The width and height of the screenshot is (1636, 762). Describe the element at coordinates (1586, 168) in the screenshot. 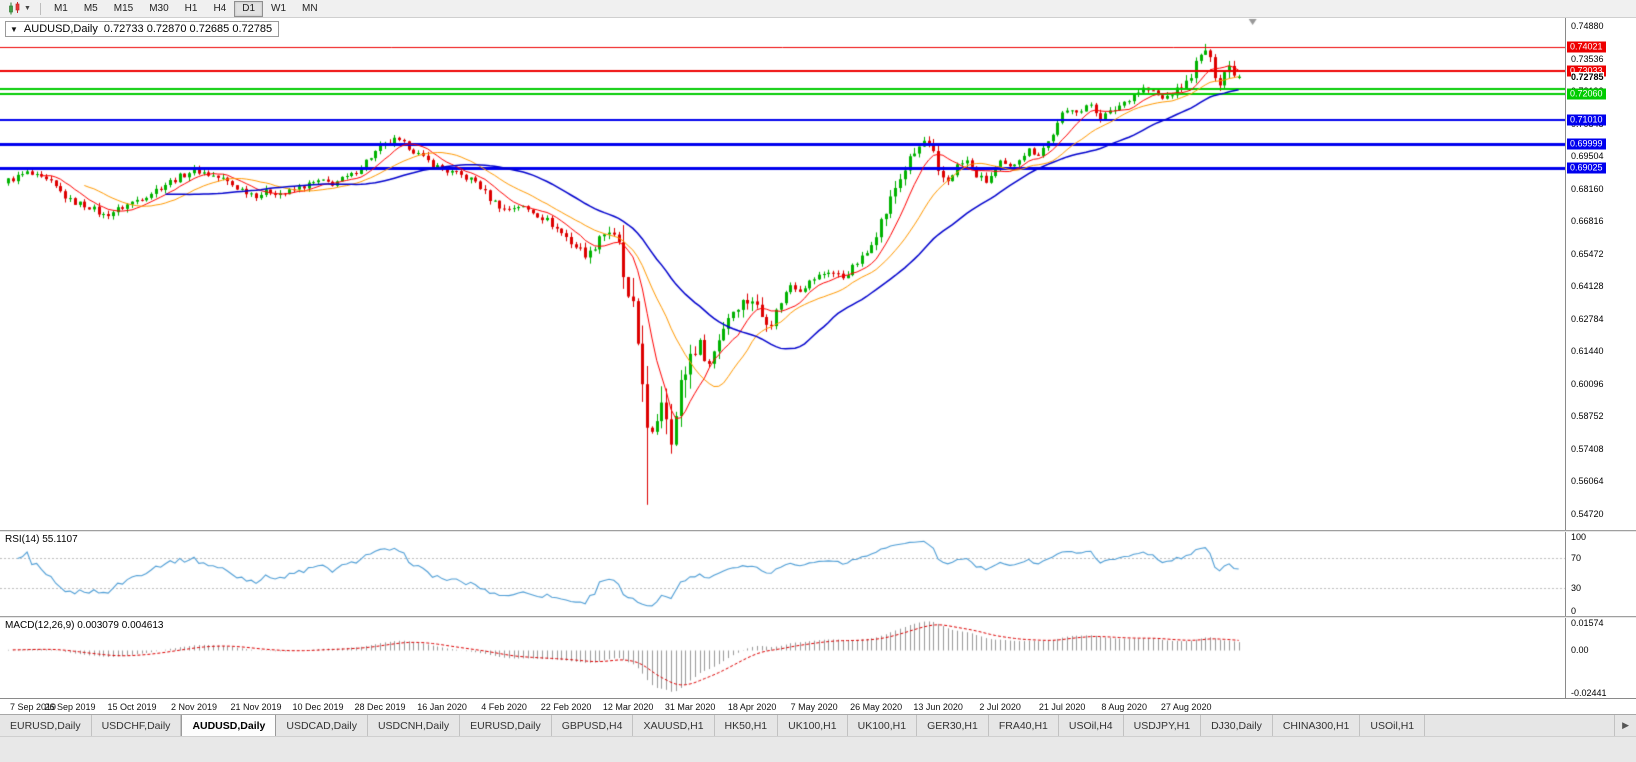

I see `price-level-badge: 0.69025` at that location.